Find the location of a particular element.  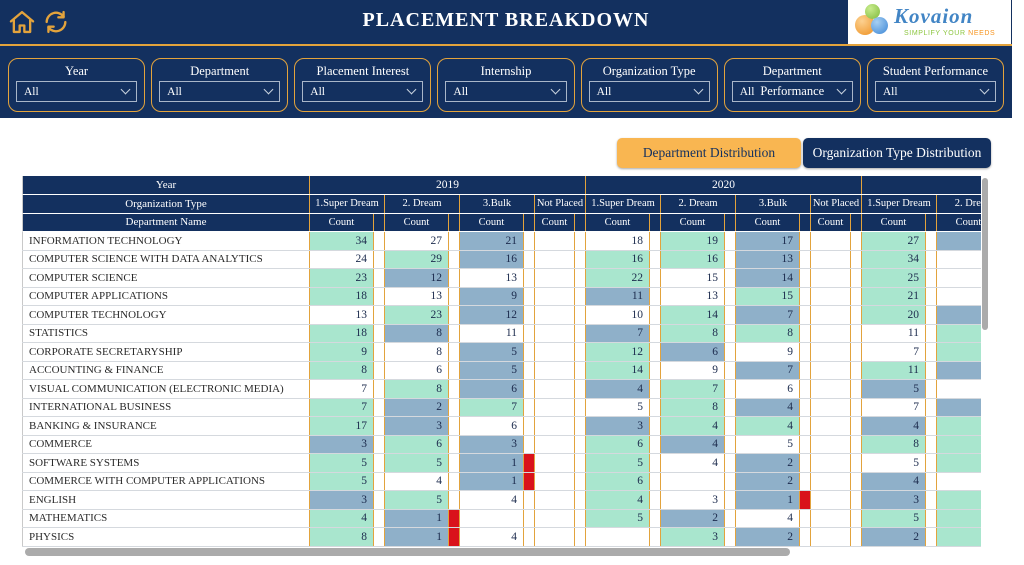

count-cell: 21 is located at coordinates (491, 241).